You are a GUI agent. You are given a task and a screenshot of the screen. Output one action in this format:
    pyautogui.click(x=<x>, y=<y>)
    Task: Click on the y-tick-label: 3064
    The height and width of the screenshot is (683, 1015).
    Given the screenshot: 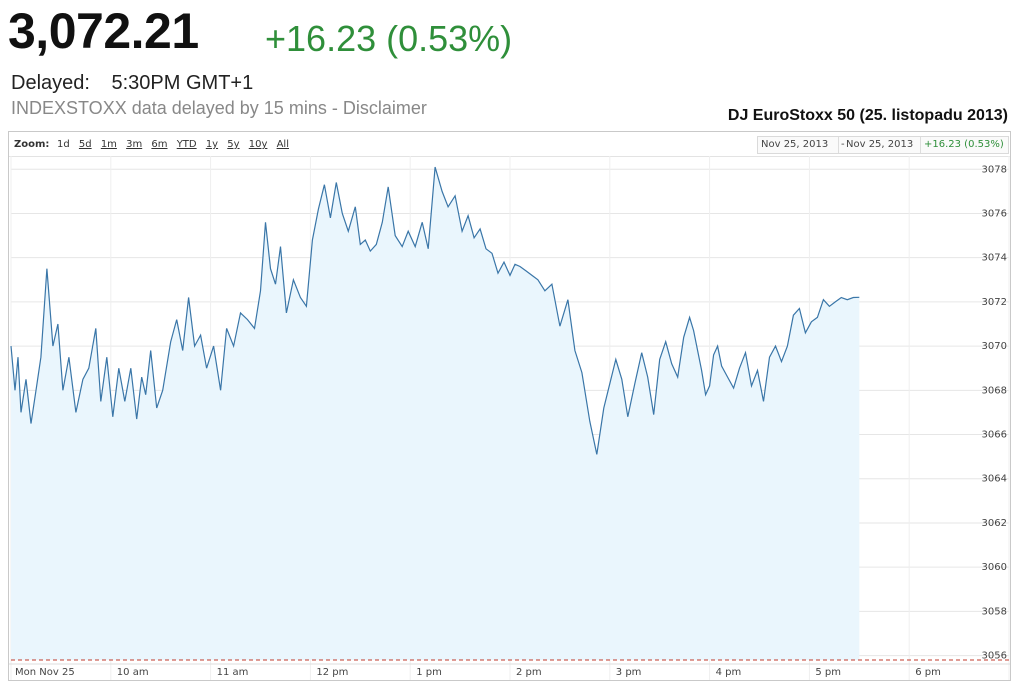 What is the action you would take?
    pyautogui.click(x=994, y=479)
    